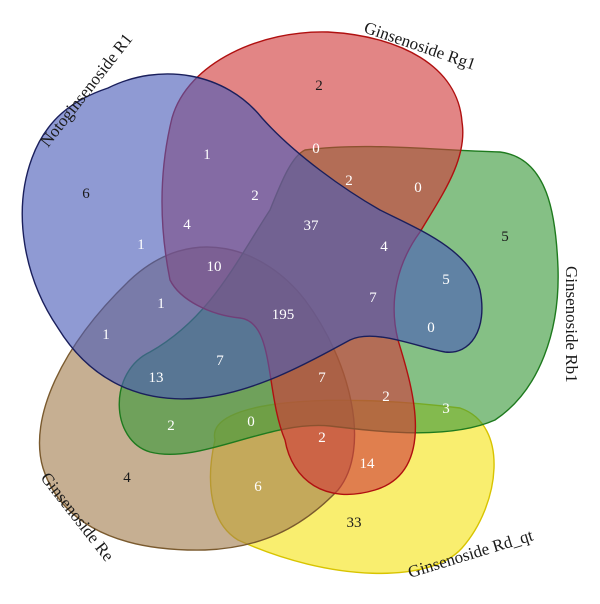  What do you see at coordinates (354, 523) in the screenshot?
I see `region-count: 33` at bounding box center [354, 523].